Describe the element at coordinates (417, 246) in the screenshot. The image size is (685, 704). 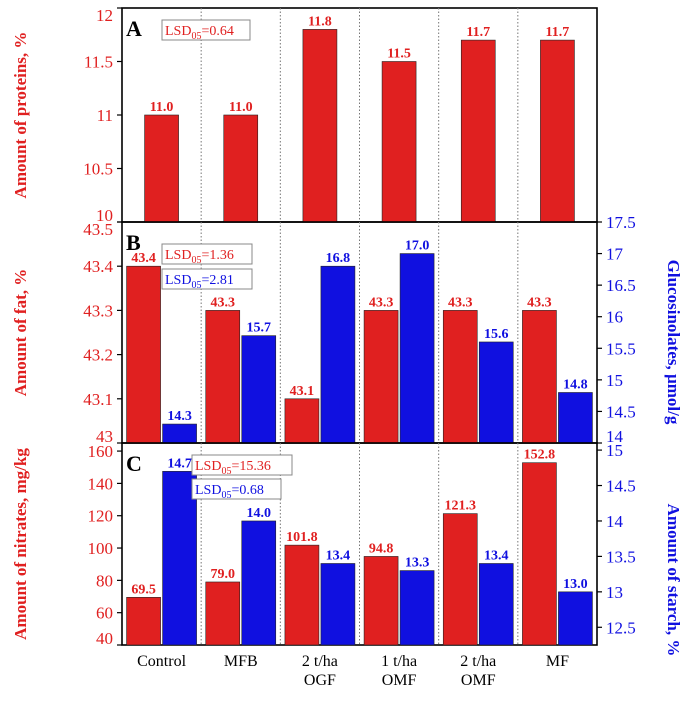
I see `data-label: 17.0` at that location.